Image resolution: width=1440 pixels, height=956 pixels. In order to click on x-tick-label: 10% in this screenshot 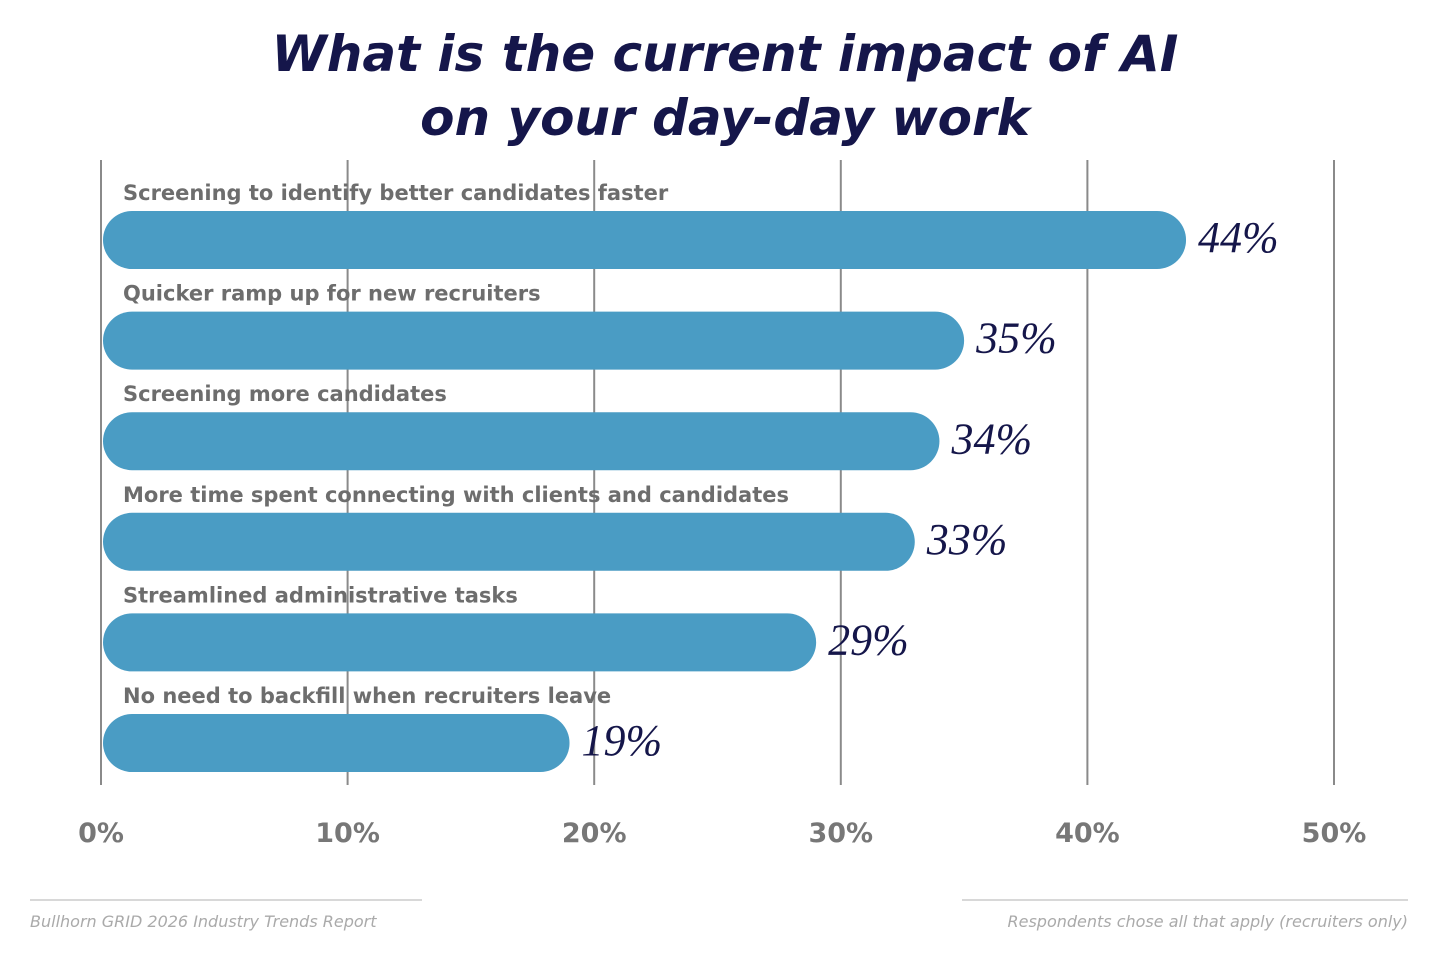, I will do `click(347, 833)`.